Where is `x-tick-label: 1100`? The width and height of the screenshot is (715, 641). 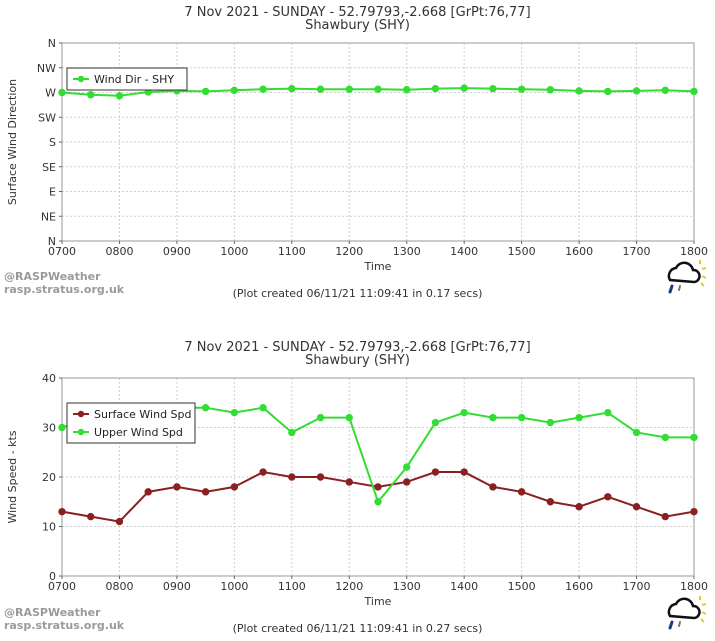 x-tick-label: 1100 is located at coordinates (292, 251).